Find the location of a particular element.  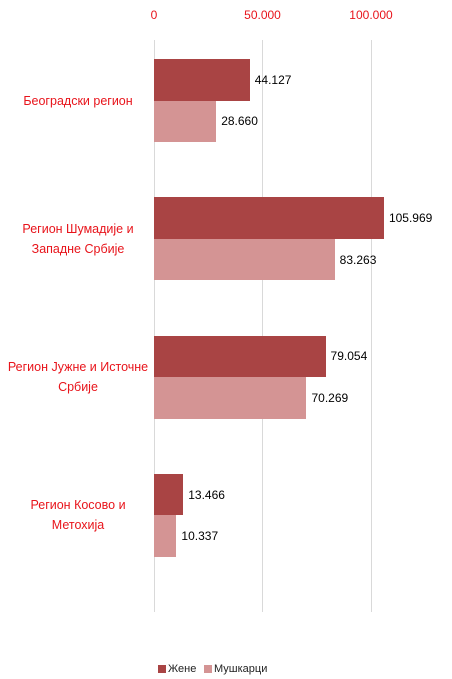

value-label: 70.269 is located at coordinates (330, 397).